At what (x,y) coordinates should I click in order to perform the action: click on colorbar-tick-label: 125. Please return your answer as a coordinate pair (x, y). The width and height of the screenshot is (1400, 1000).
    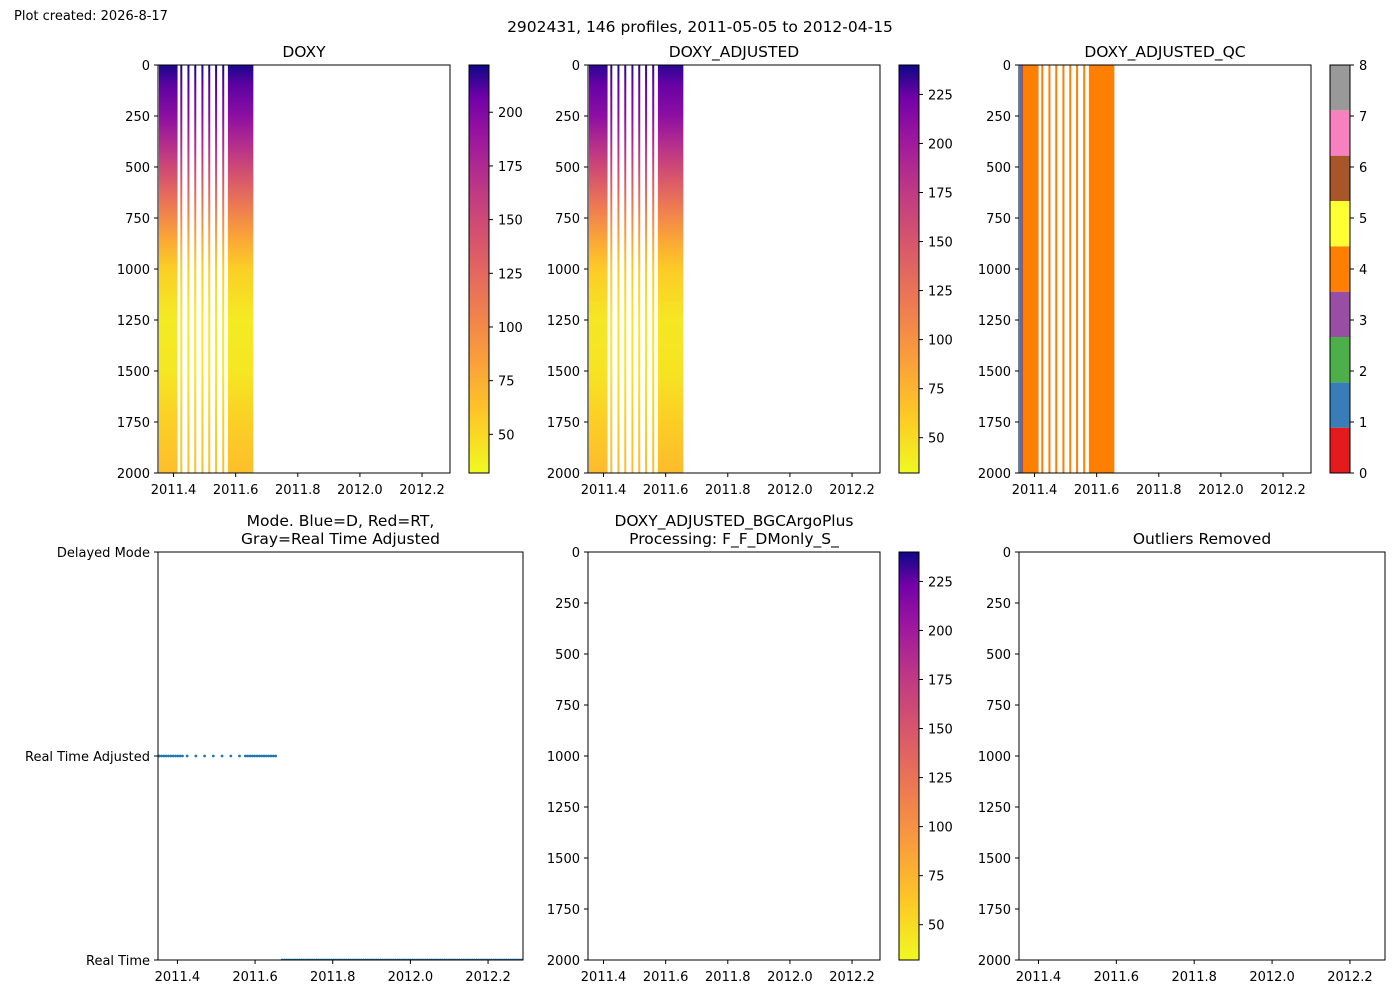
    Looking at the image, I should click on (510, 274).